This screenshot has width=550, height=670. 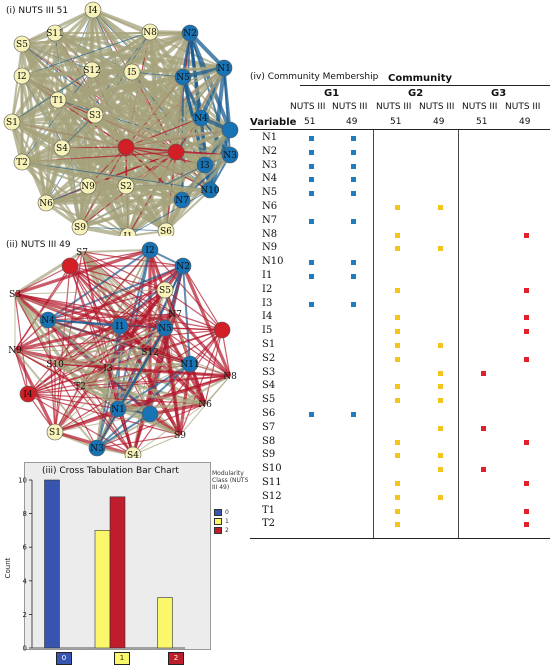 I want to click on nuts-col-5: NUTS III, so click(x=480, y=107).